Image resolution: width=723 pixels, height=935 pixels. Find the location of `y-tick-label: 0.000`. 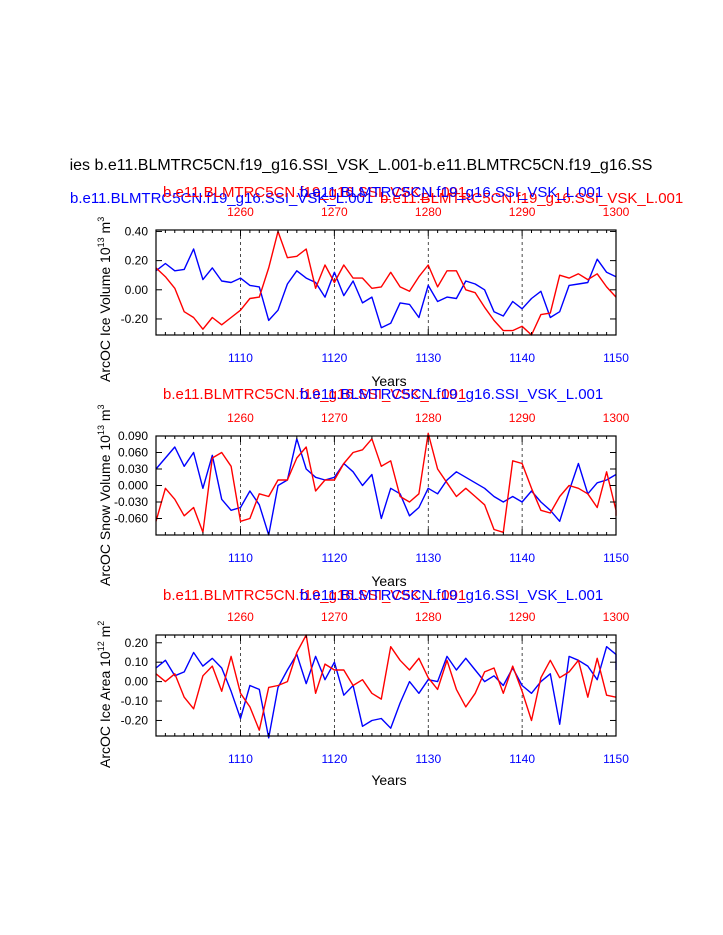

y-tick-label: 0.000 is located at coordinates (133, 486).